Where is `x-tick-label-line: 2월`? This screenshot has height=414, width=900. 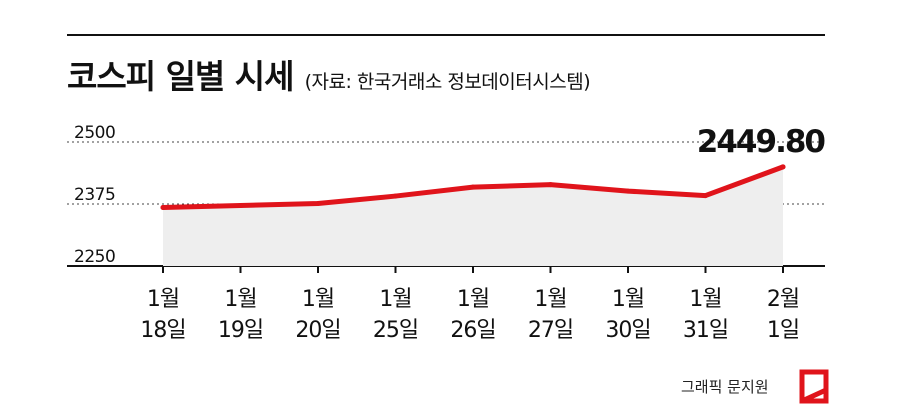 x-tick-label-line: 2월 is located at coordinates (783, 299).